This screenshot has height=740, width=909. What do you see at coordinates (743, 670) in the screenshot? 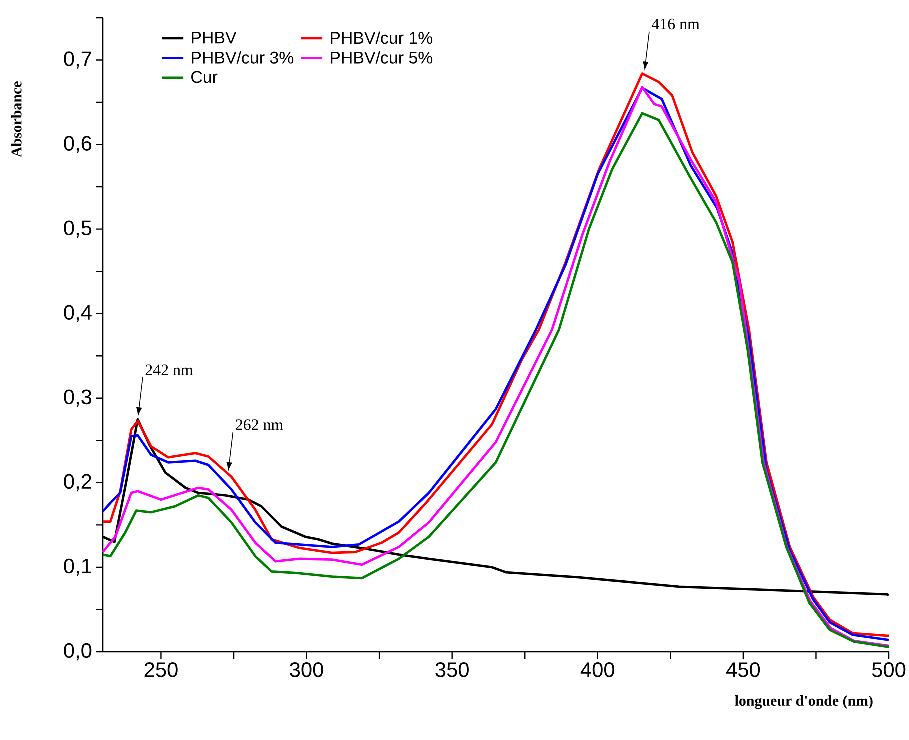
I see `x-tick-label: 450` at bounding box center [743, 670].